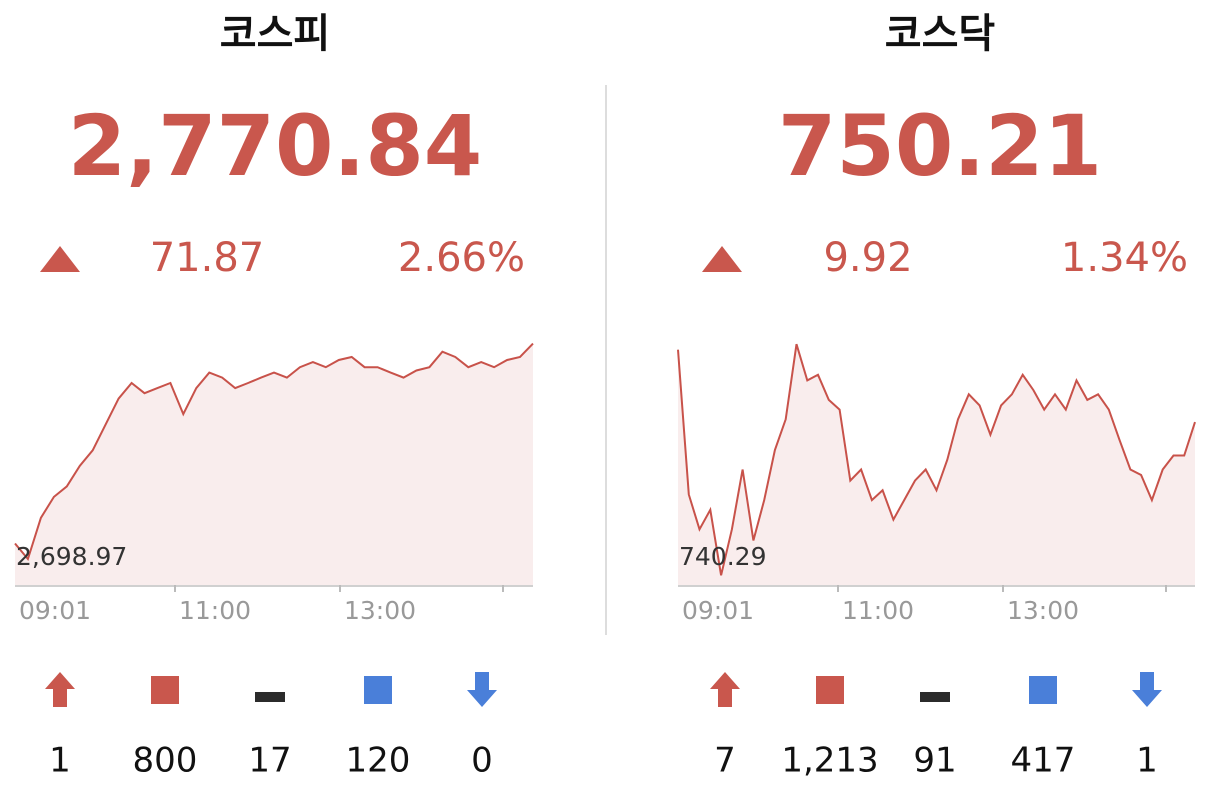 The height and width of the screenshot is (804, 1206). Describe the element at coordinates (207, 258) in the screenshot. I see `change: 71.87` at that location.